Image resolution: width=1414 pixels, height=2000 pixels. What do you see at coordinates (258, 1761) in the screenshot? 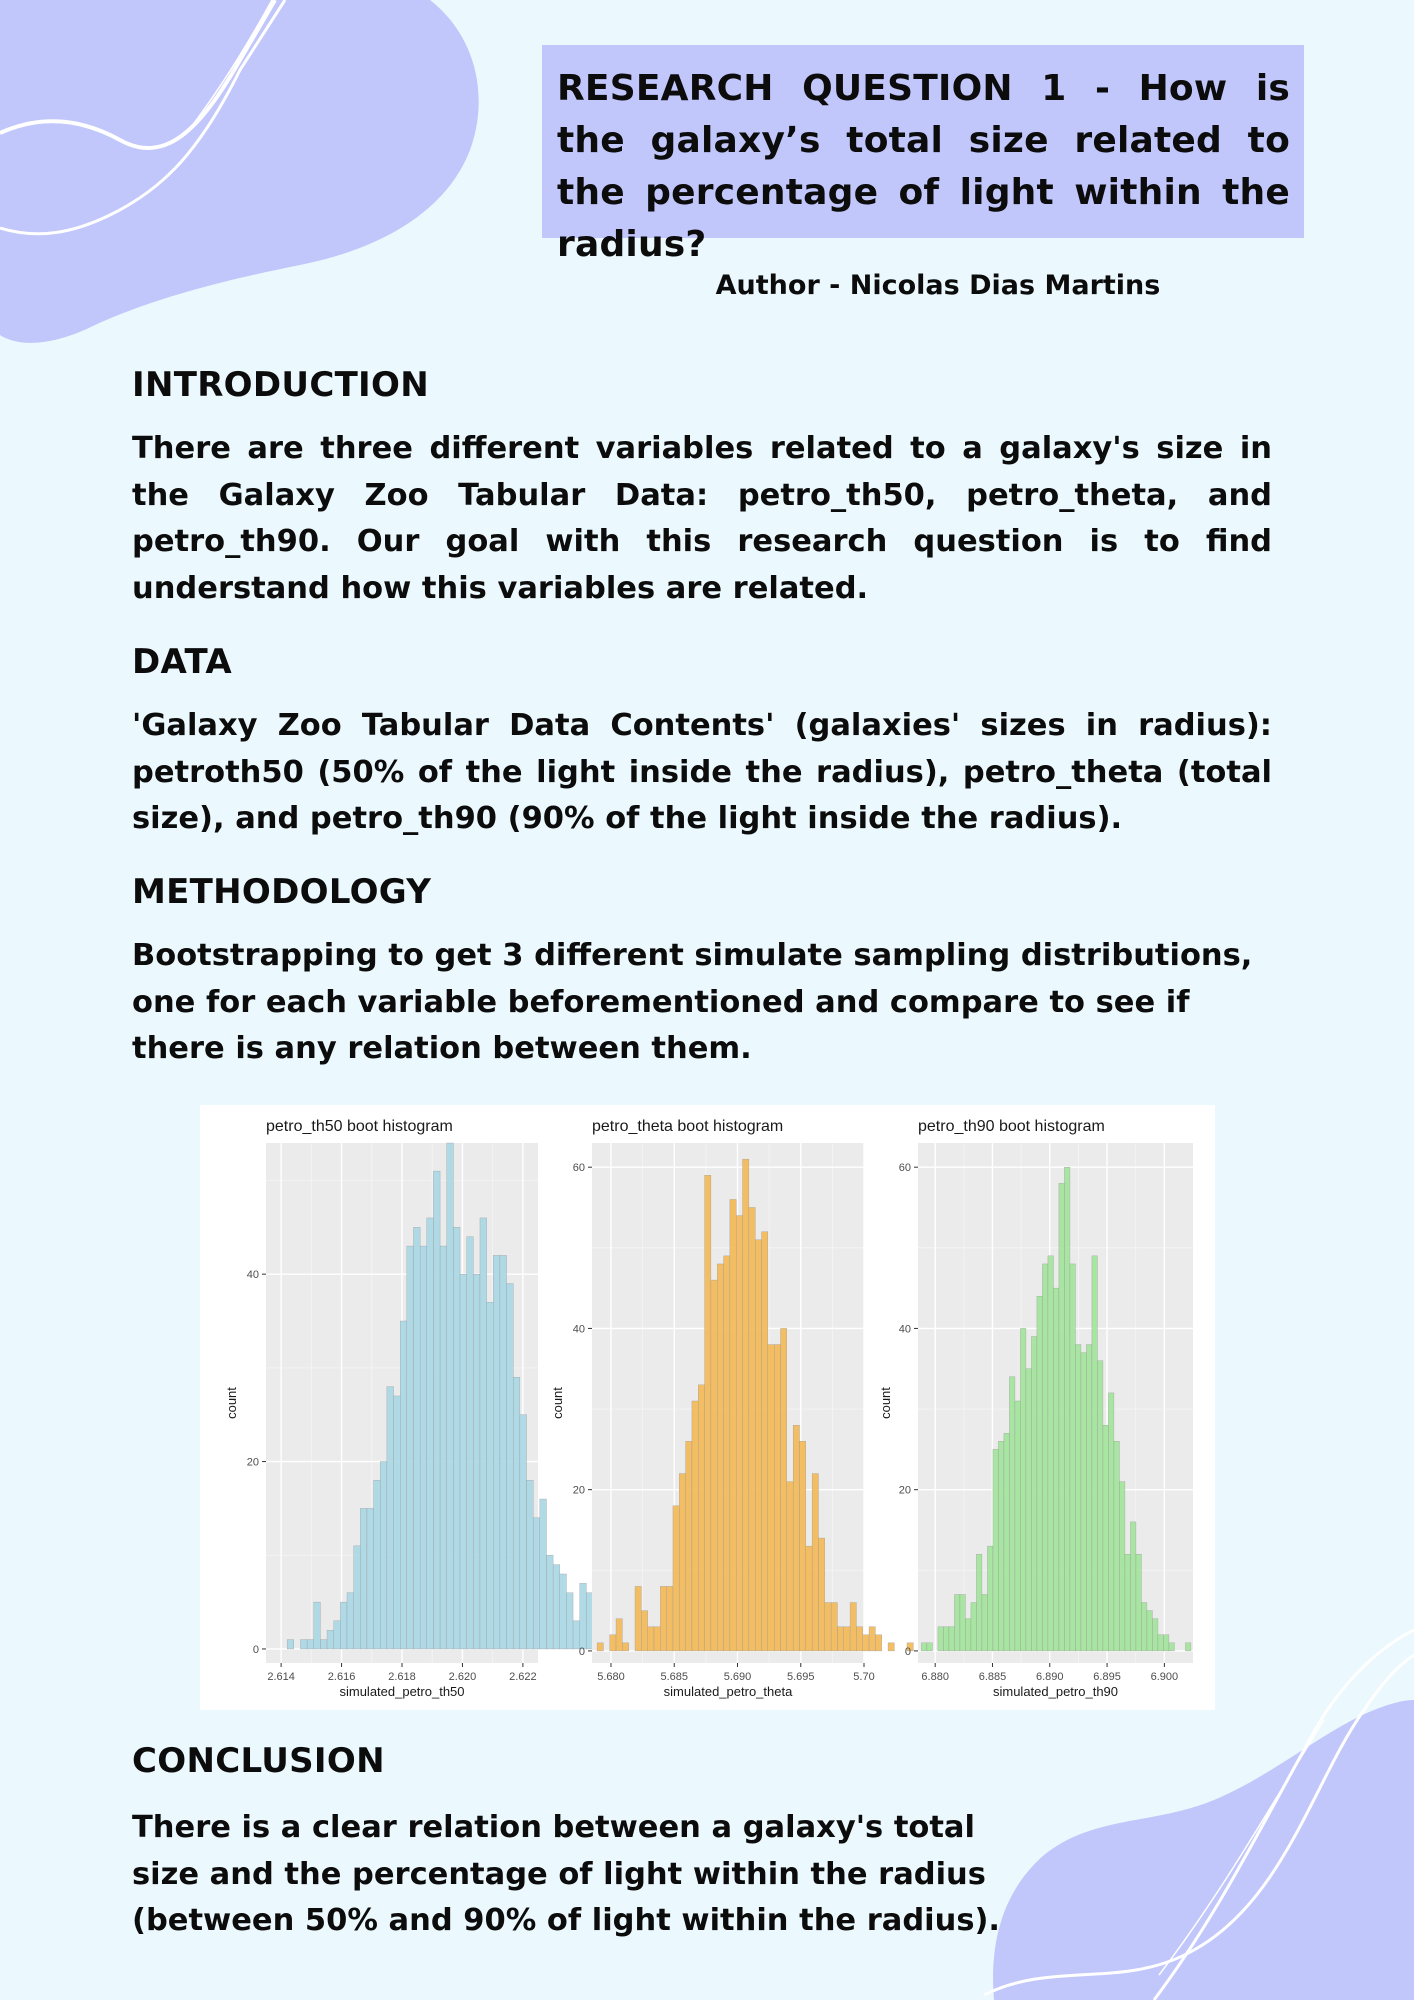
I see `conclusion-heading: CONCLUSION` at bounding box center [258, 1761].